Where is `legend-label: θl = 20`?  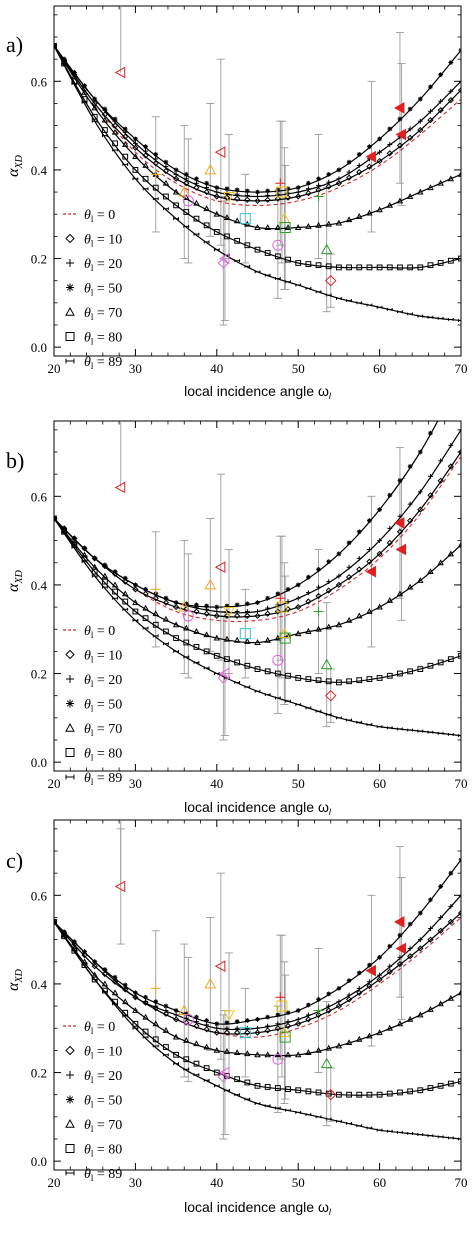 legend-label: θl = 20 is located at coordinates (103, 1077).